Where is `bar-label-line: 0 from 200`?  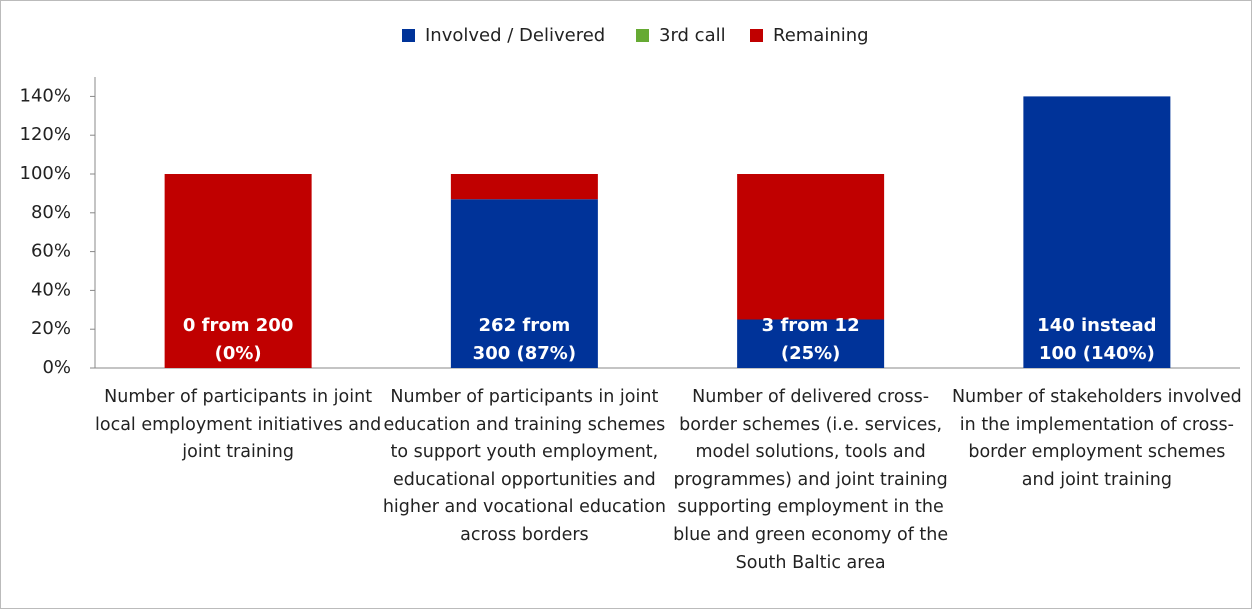
bar-label-line: 0 from 200 is located at coordinates (238, 325).